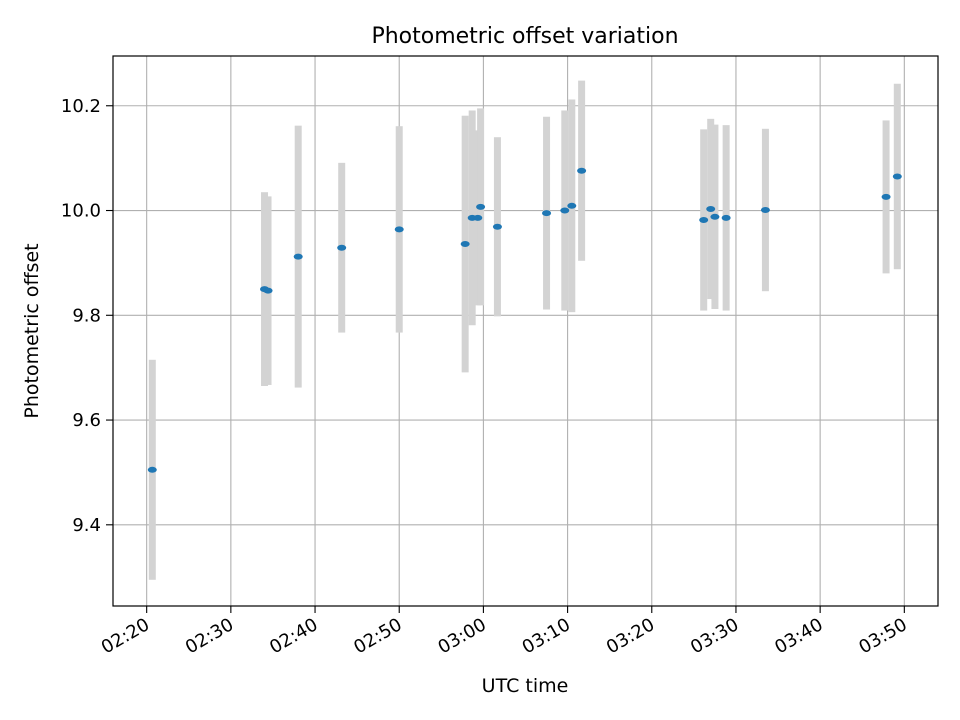 This screenshot has width=960, height=720. I want to click on y-tick-label: 10.2, so click(81, 106).